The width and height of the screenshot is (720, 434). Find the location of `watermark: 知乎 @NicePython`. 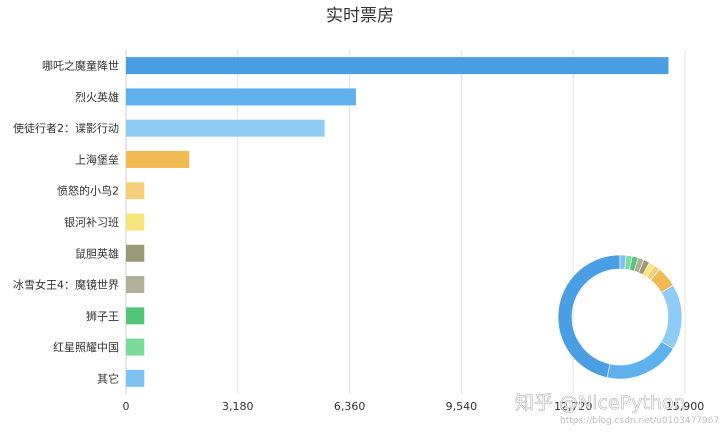

watermark: 知乎 @NicePython is located at coordinates (600, 403).